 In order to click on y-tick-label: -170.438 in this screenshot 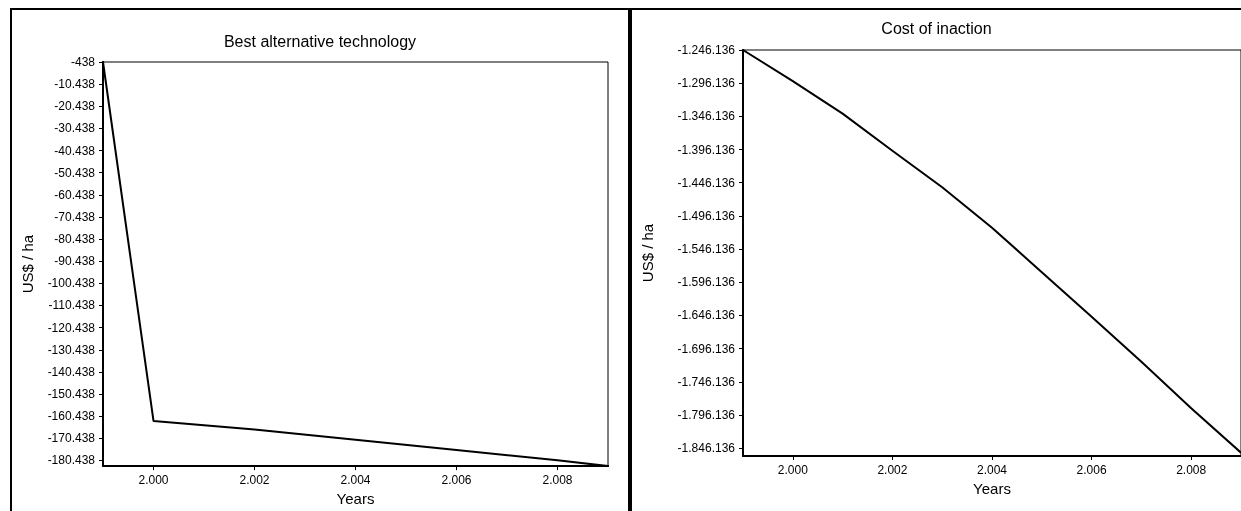, I will do `click(71, 438)`.